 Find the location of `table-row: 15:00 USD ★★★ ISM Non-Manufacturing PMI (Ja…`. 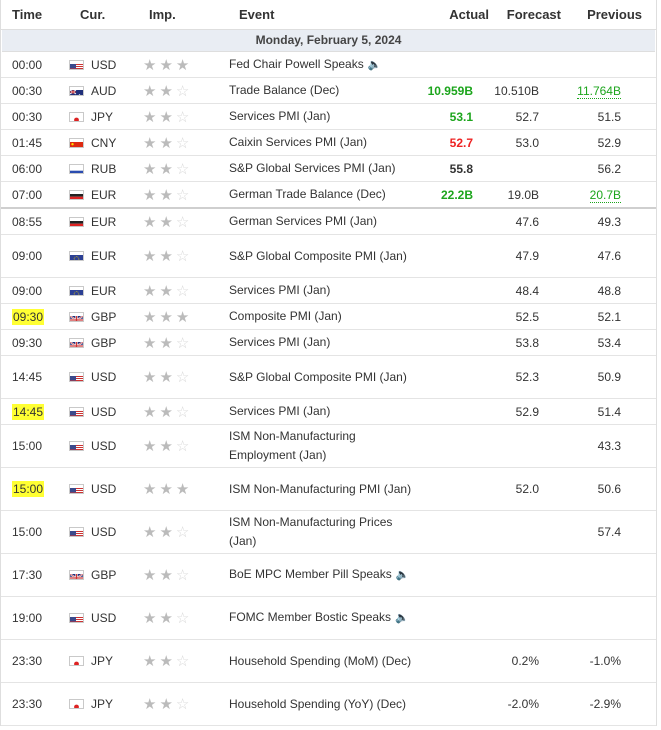

table-row: 15:00 USD ★★★ ISM Non-Manufacturing PMI (Ja… is located at coordinates (328, 489).